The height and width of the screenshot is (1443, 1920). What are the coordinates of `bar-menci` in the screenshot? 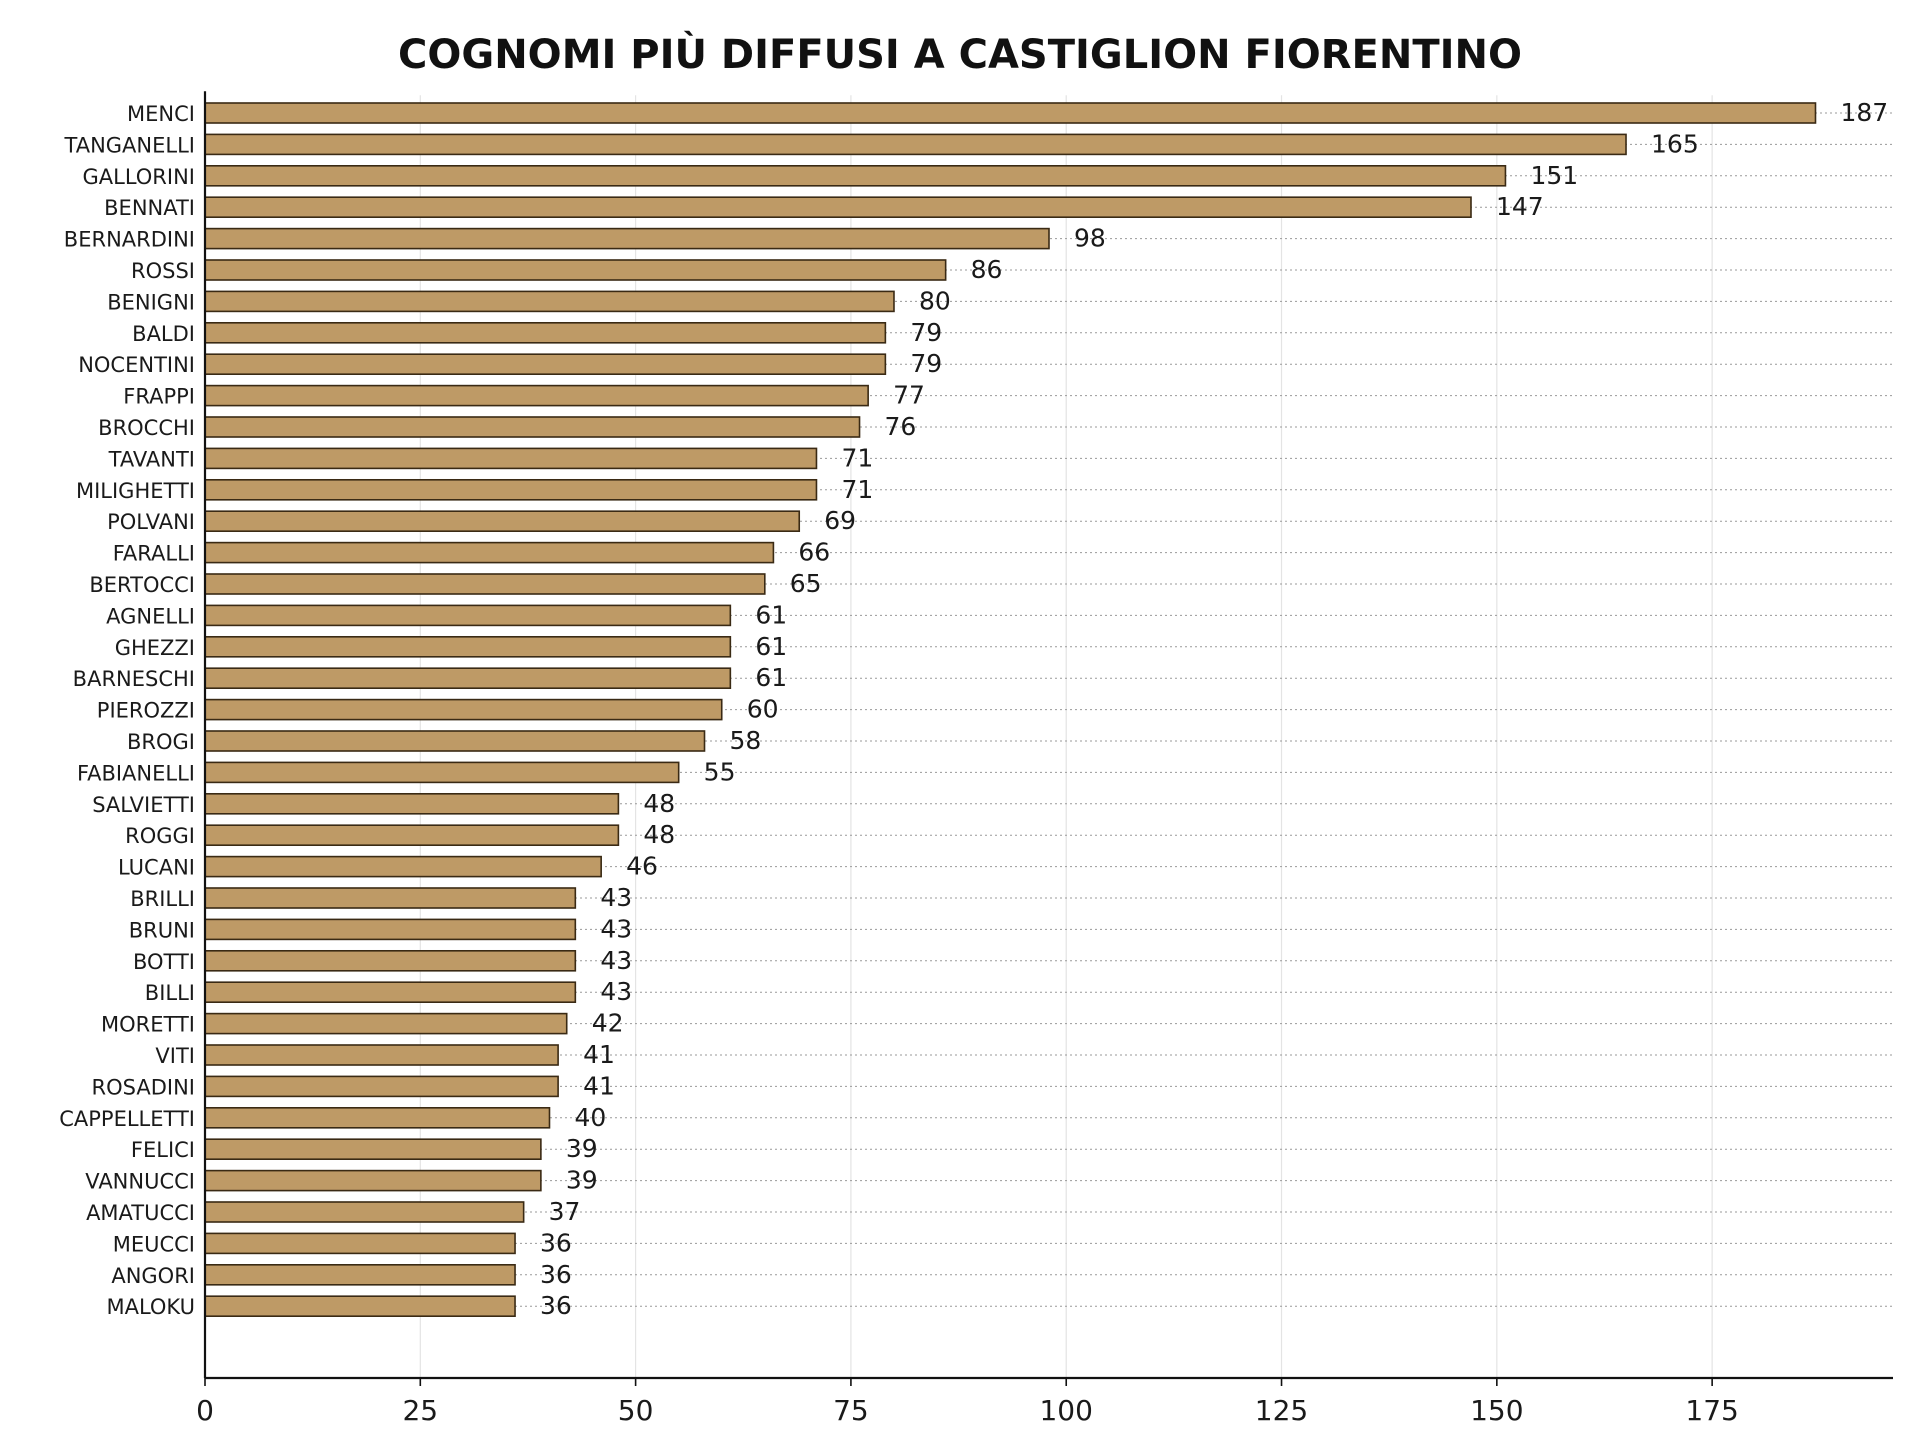 It's located at (1010, 113).